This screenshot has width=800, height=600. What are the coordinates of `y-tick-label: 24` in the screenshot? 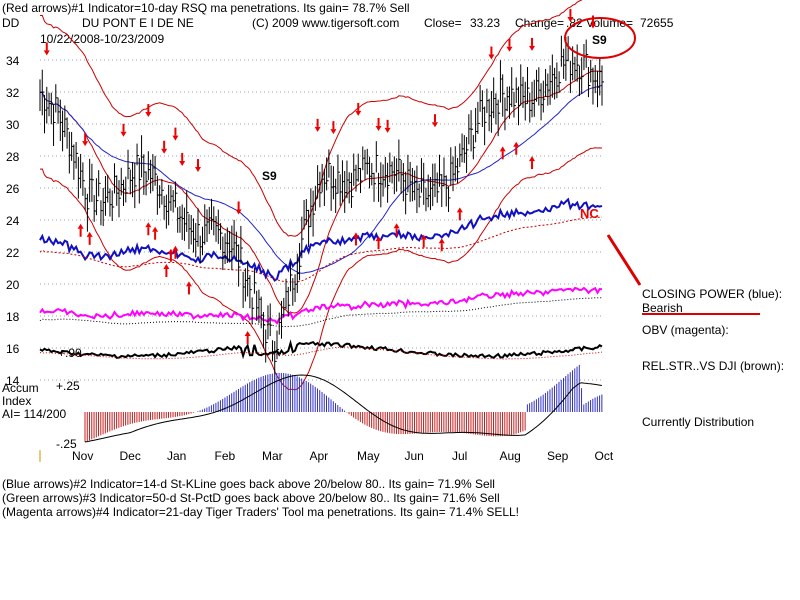 It's located at (13, 221).